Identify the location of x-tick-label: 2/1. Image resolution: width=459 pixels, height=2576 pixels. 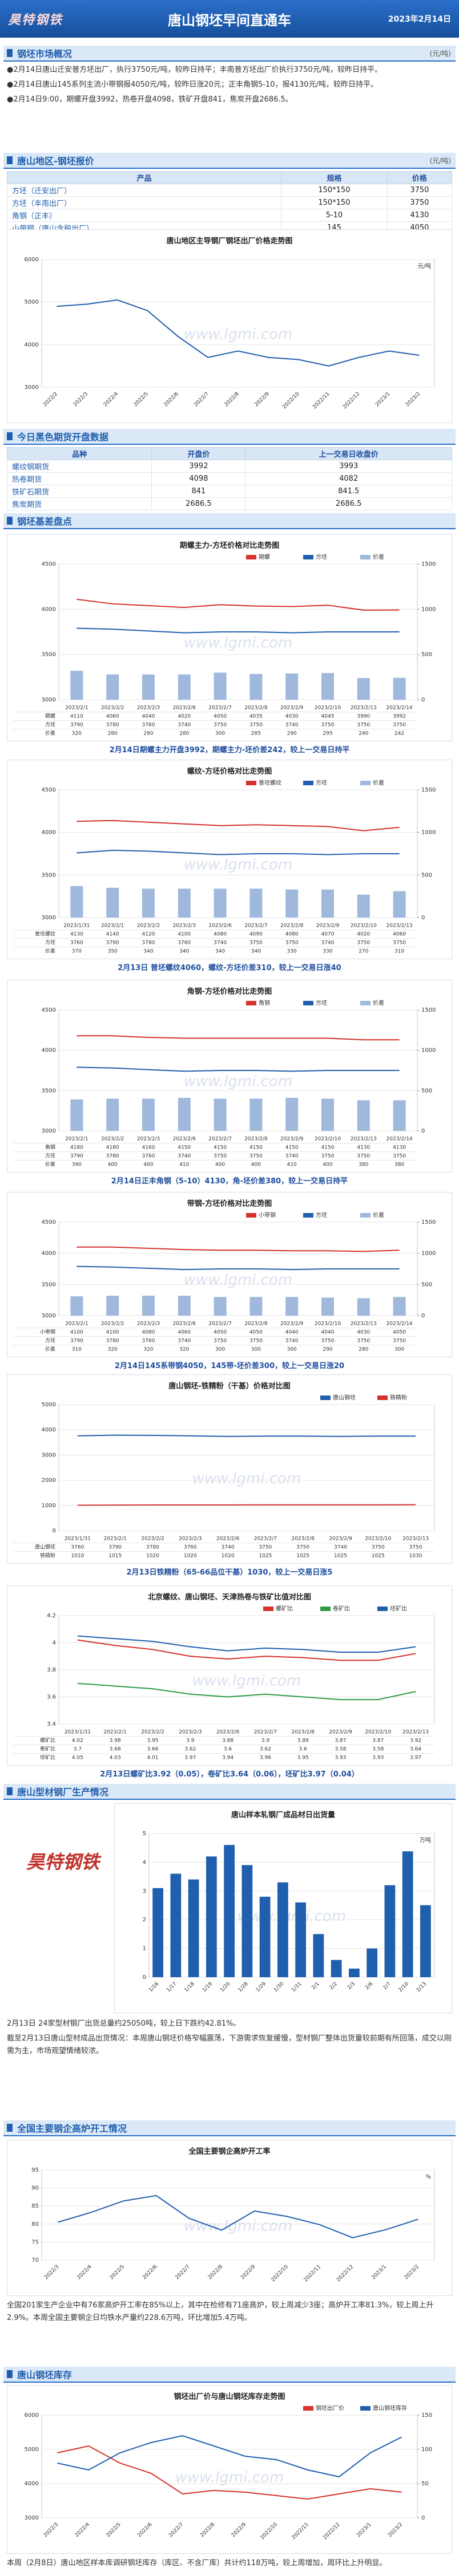
(315, 1986).